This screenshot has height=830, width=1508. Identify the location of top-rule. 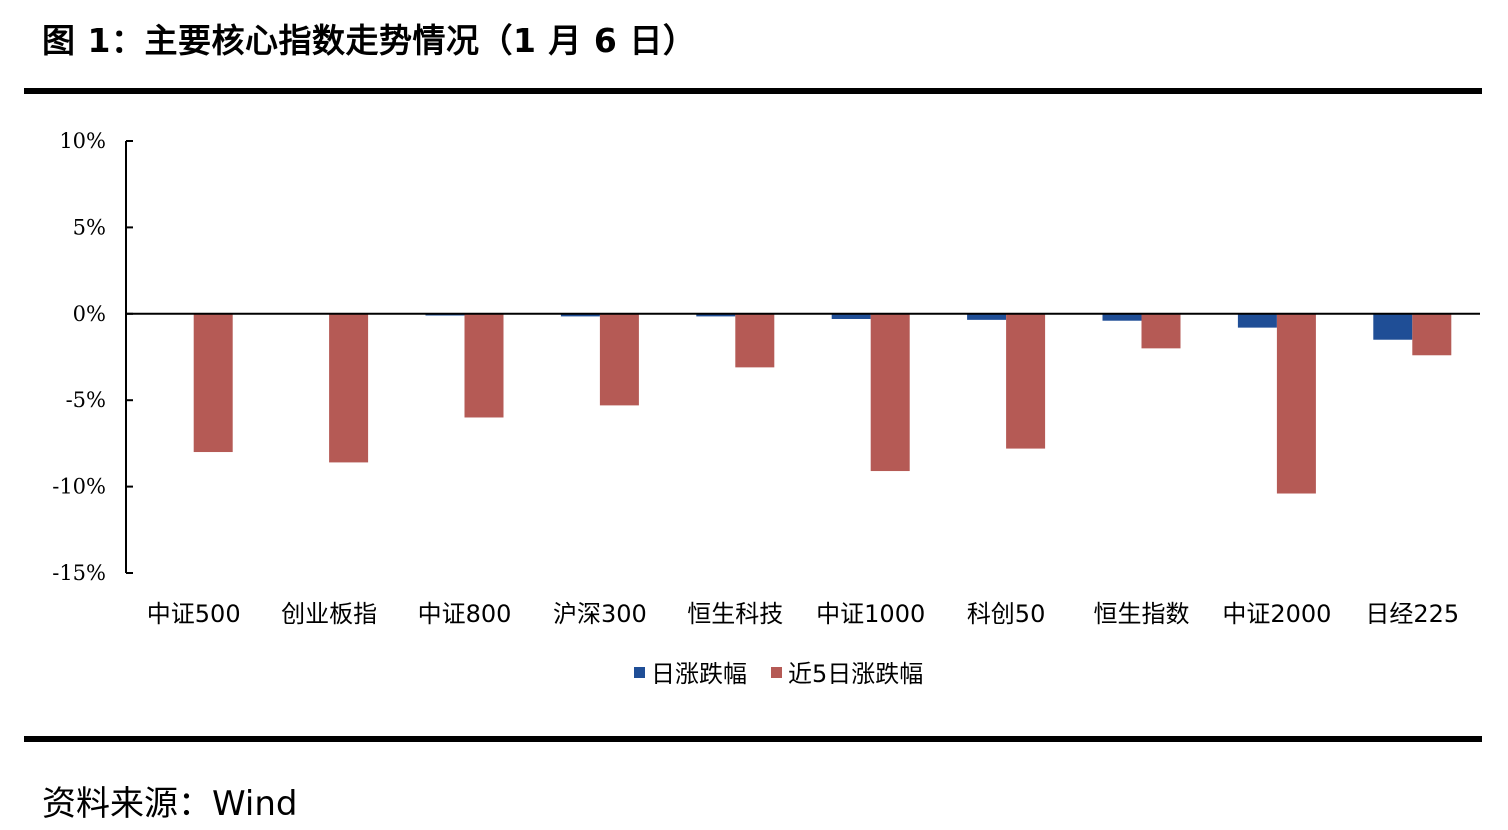
(753, 91).